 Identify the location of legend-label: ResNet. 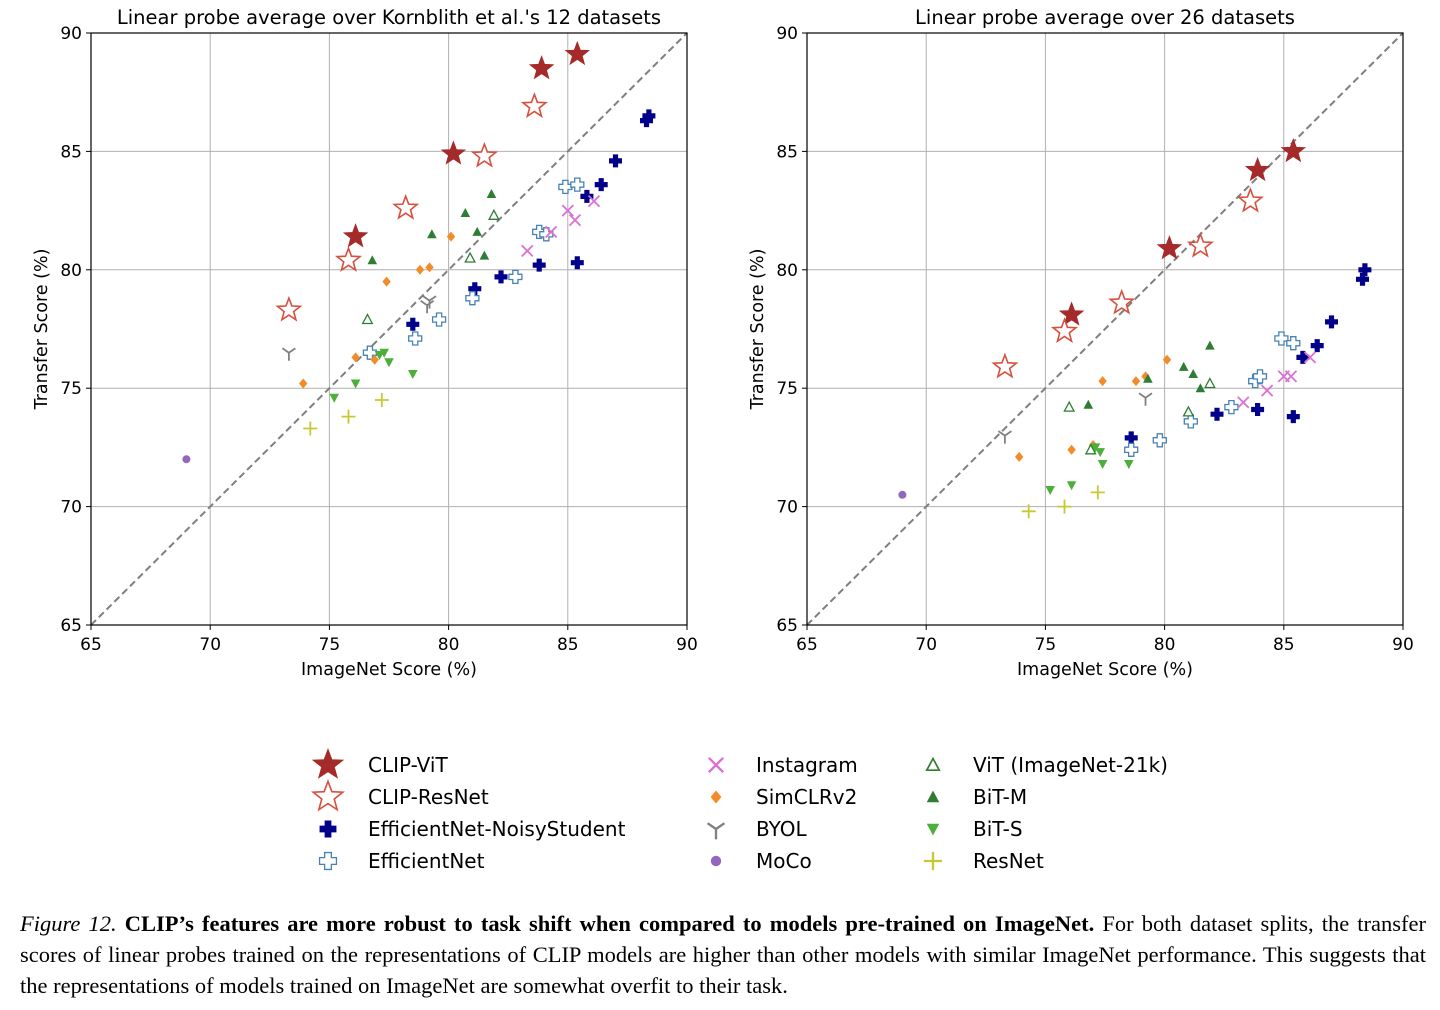
(1008, 861).